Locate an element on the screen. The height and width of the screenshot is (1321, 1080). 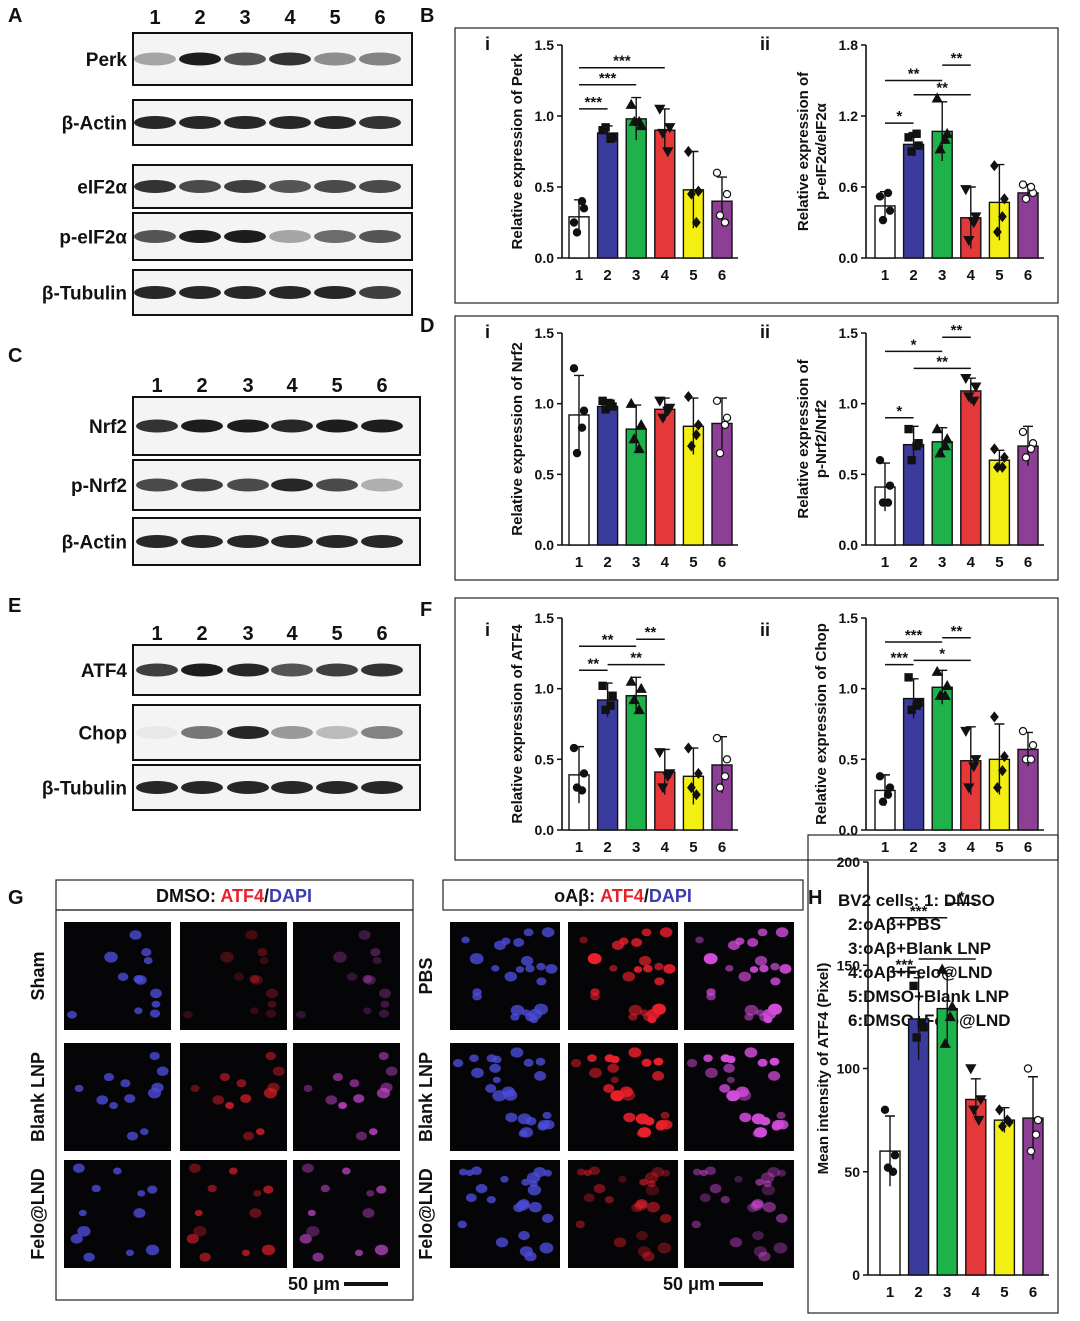
lane-label: 5 is located at coordinates (336, 386).